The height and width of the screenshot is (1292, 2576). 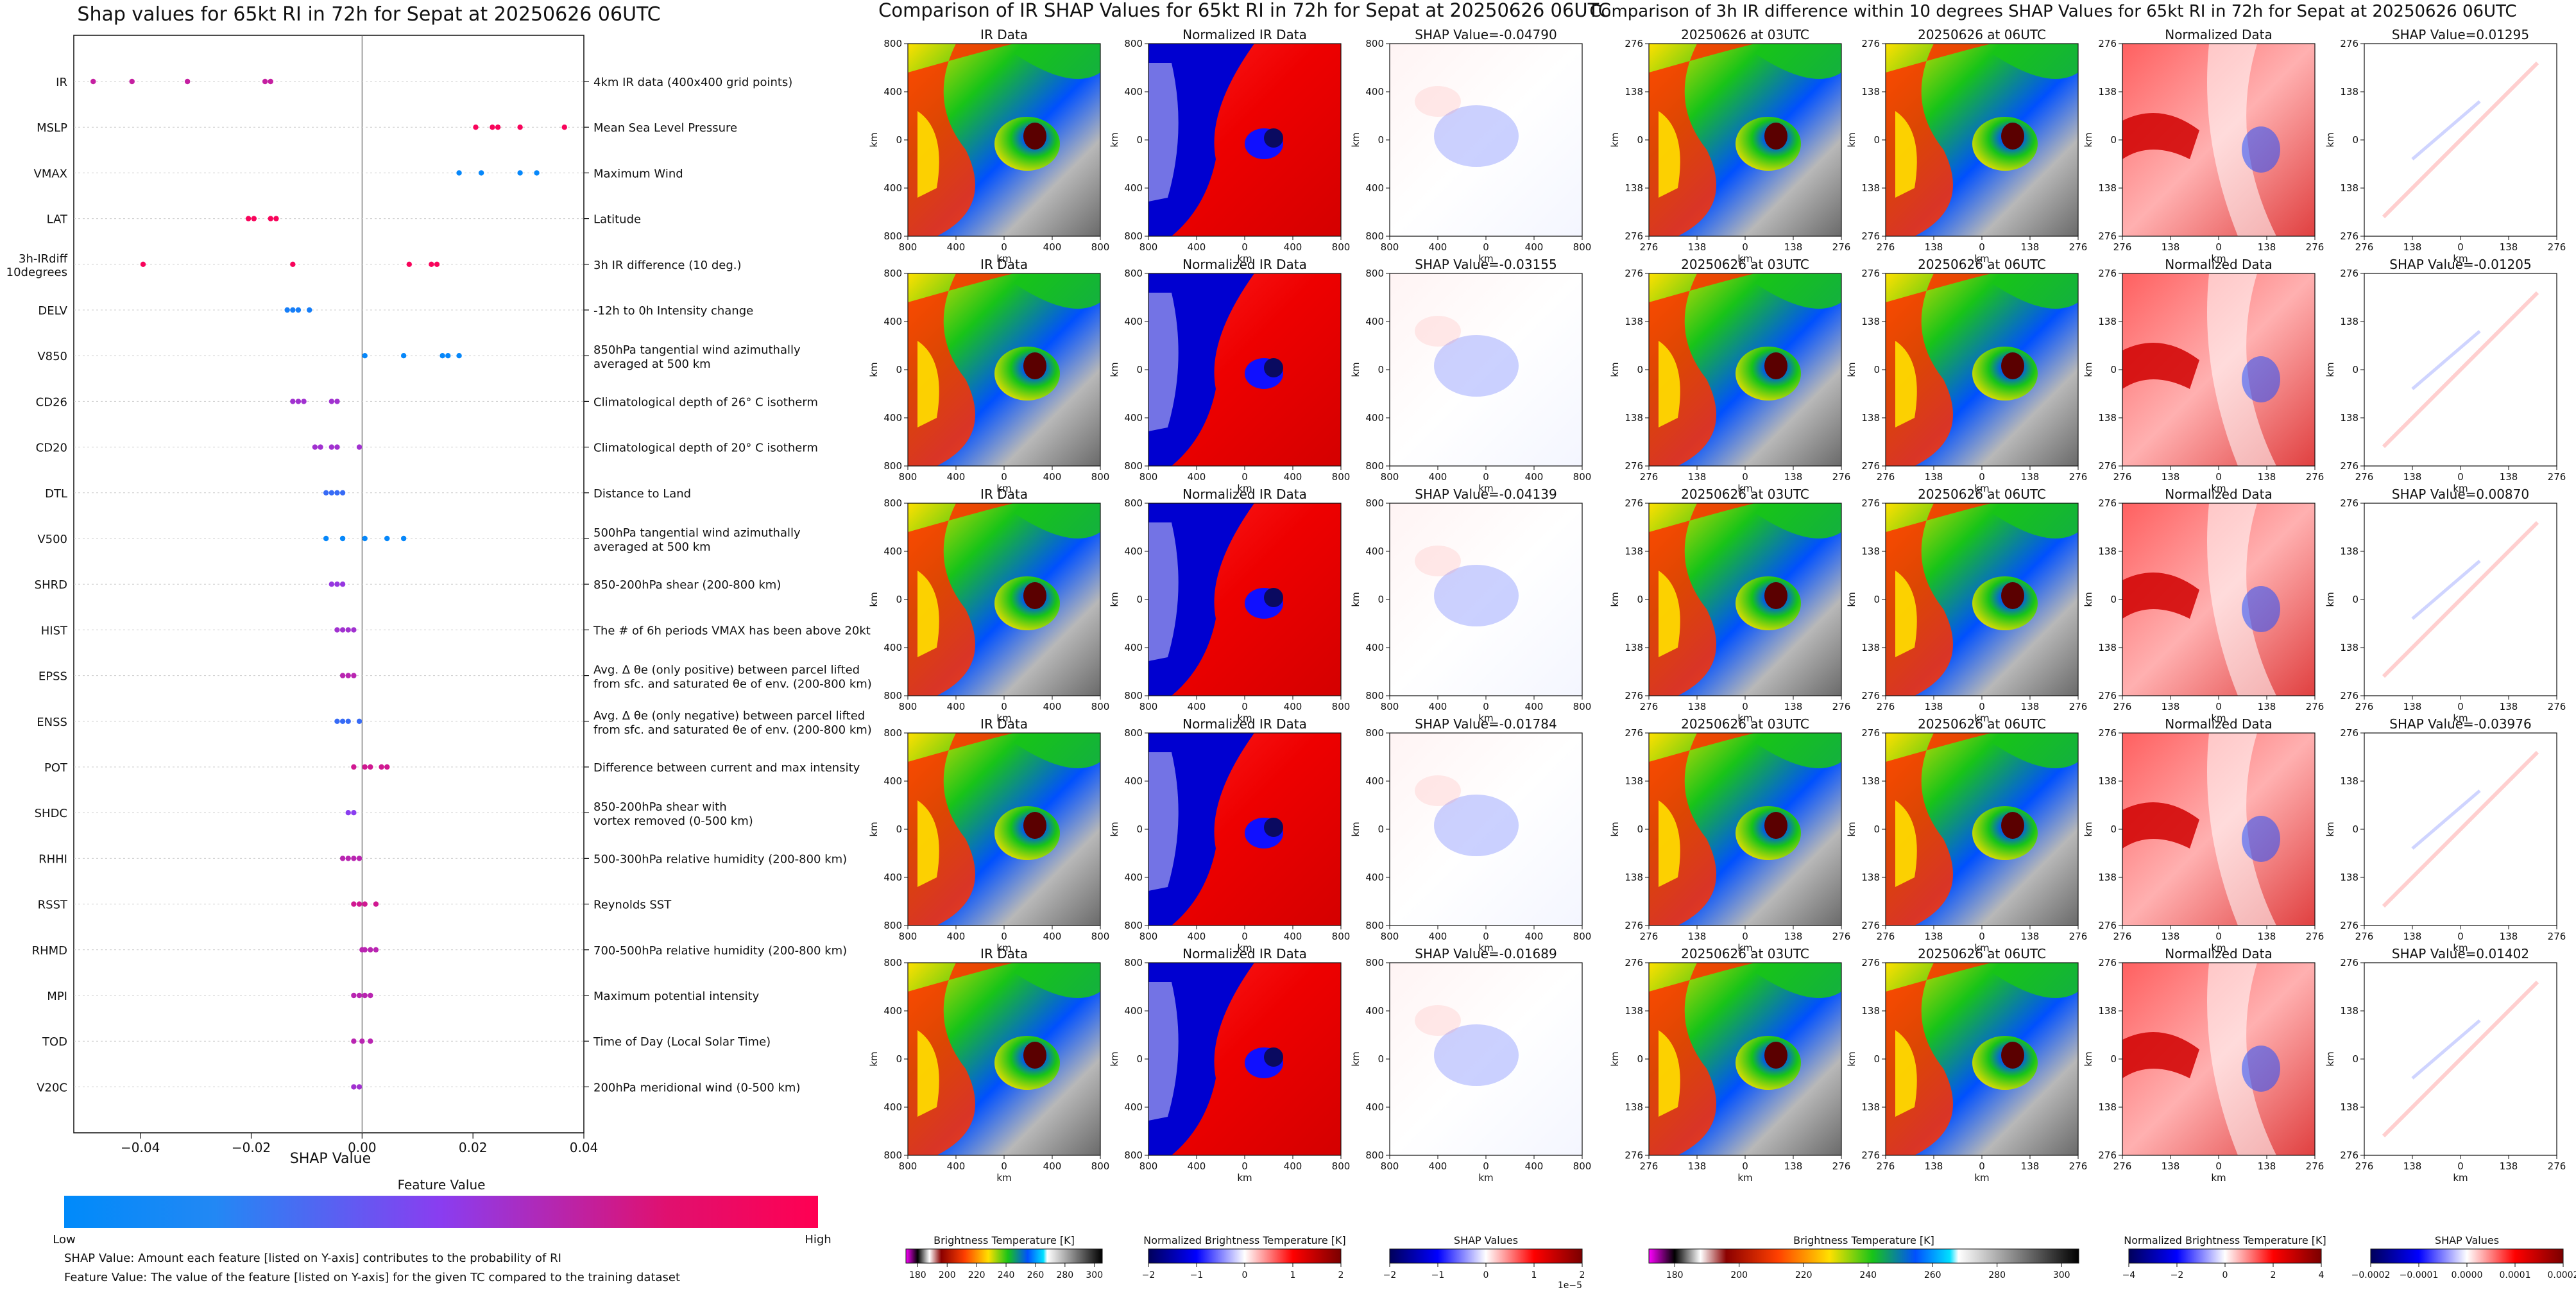 What do you see at coordinates (52, 128) in the screenshot?
I see `feature-label: MSLP` at bounding box center [52, 128].